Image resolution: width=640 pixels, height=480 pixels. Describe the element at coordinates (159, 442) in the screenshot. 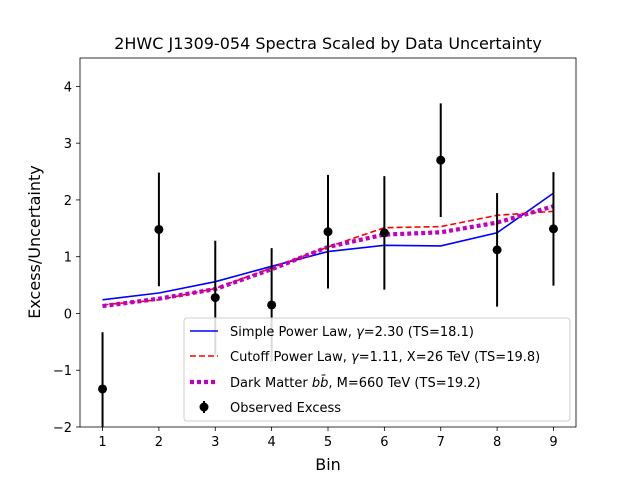

I see `x-tick-label: 2` at that location.